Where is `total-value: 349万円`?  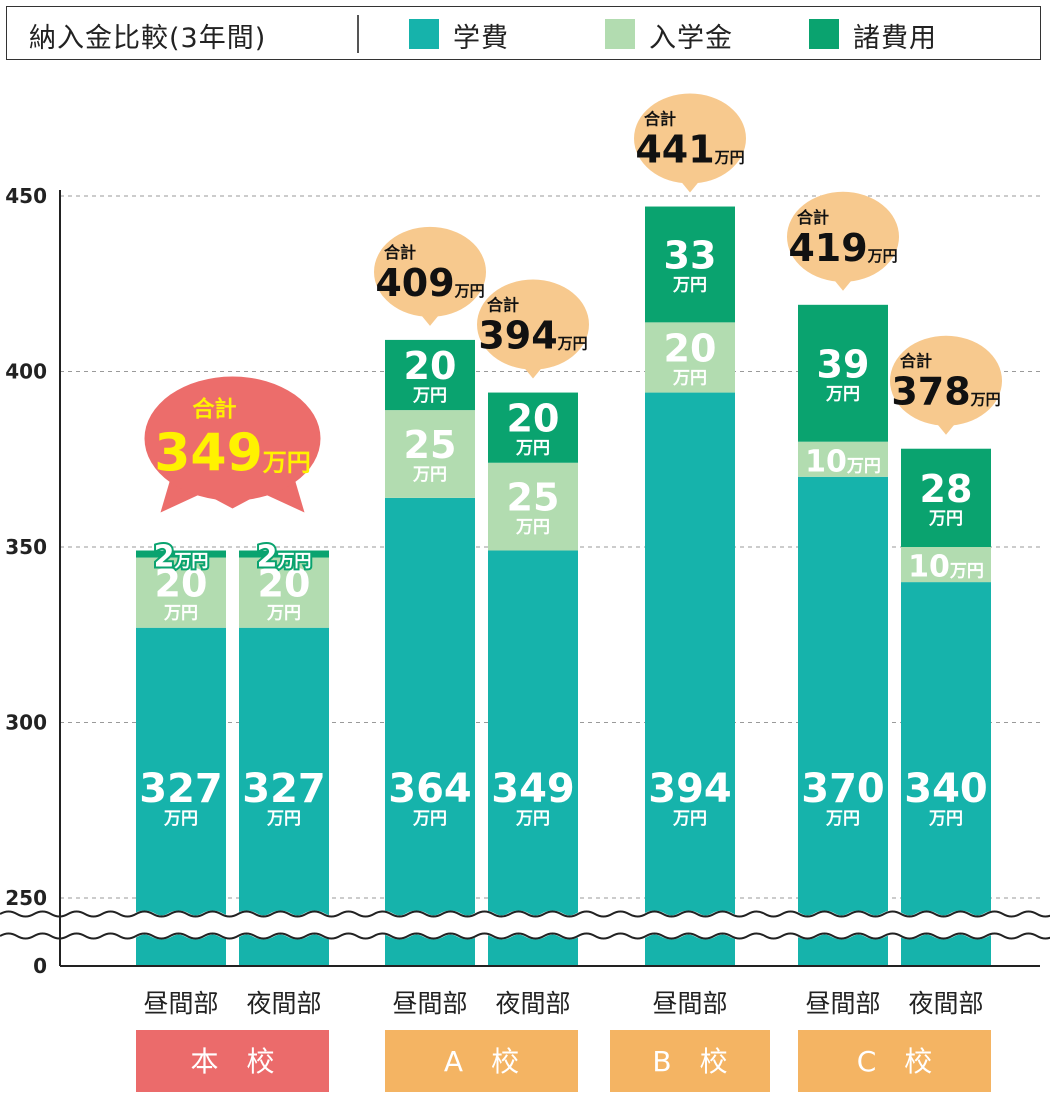 total-value: 349万円 is located at coordinates (232, 454).